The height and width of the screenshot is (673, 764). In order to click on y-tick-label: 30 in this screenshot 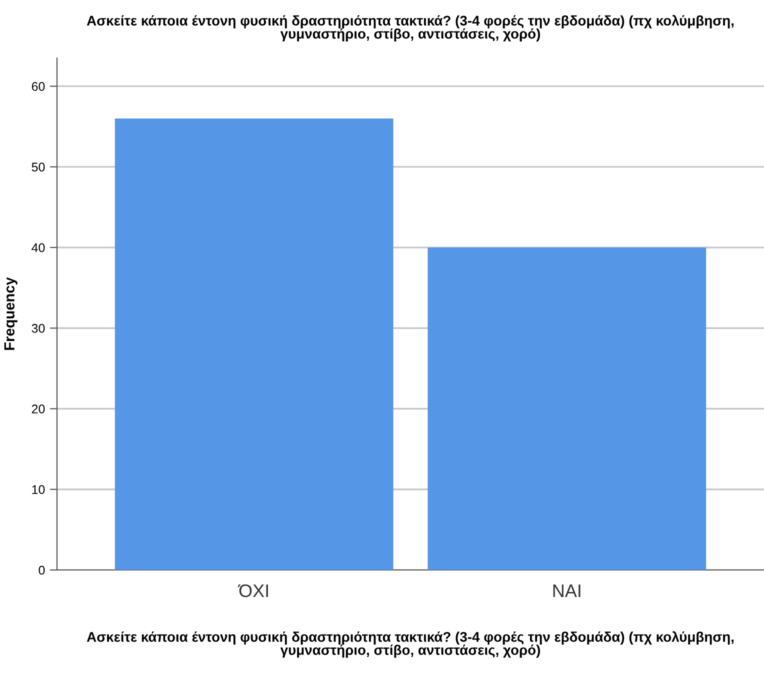, I will do `click(38, 328)`.